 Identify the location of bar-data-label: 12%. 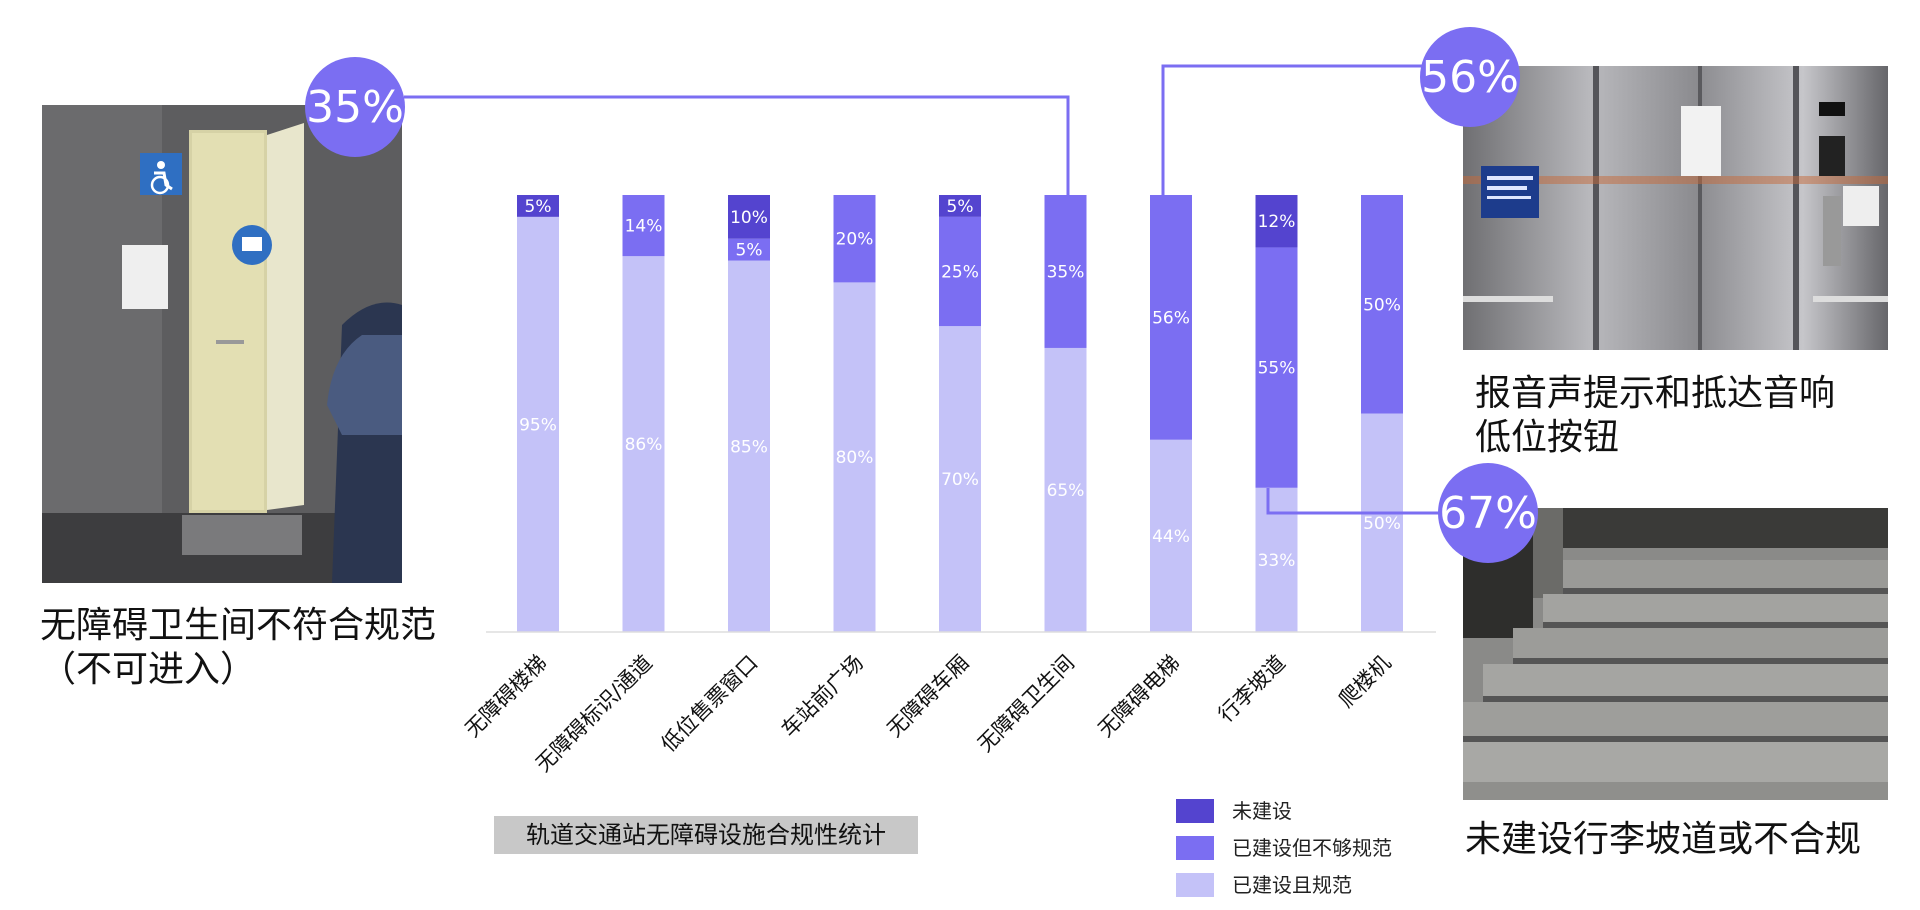
(1277, 222).